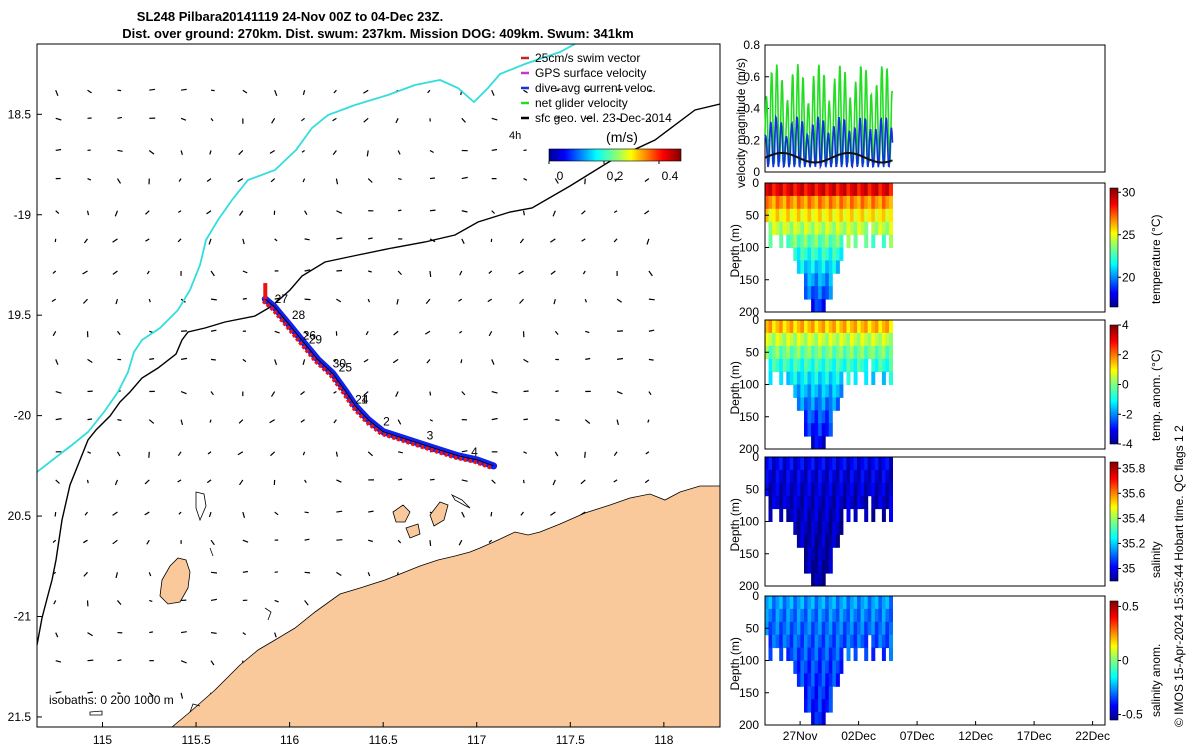 The width and height of the screenshot is (1200, 750). What do you see at coordinates (515, 136) in the screenshot?
I see `legend-extra: 4h` at bounding box center [515, 136].